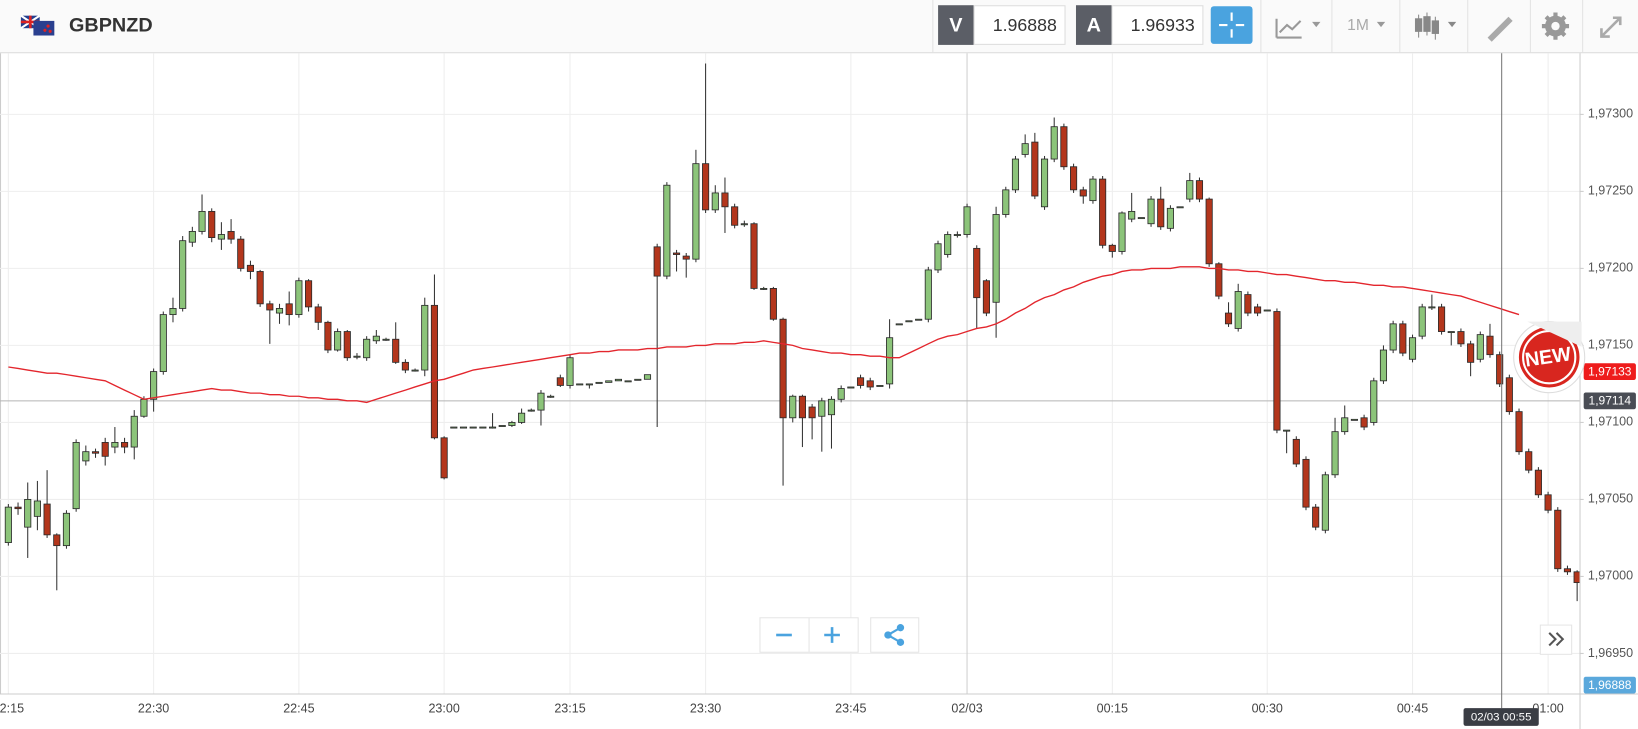 The width and height of the screenshot is (1638, 729). I want to click on sell-price: 1.96888, so click(1025, 25).